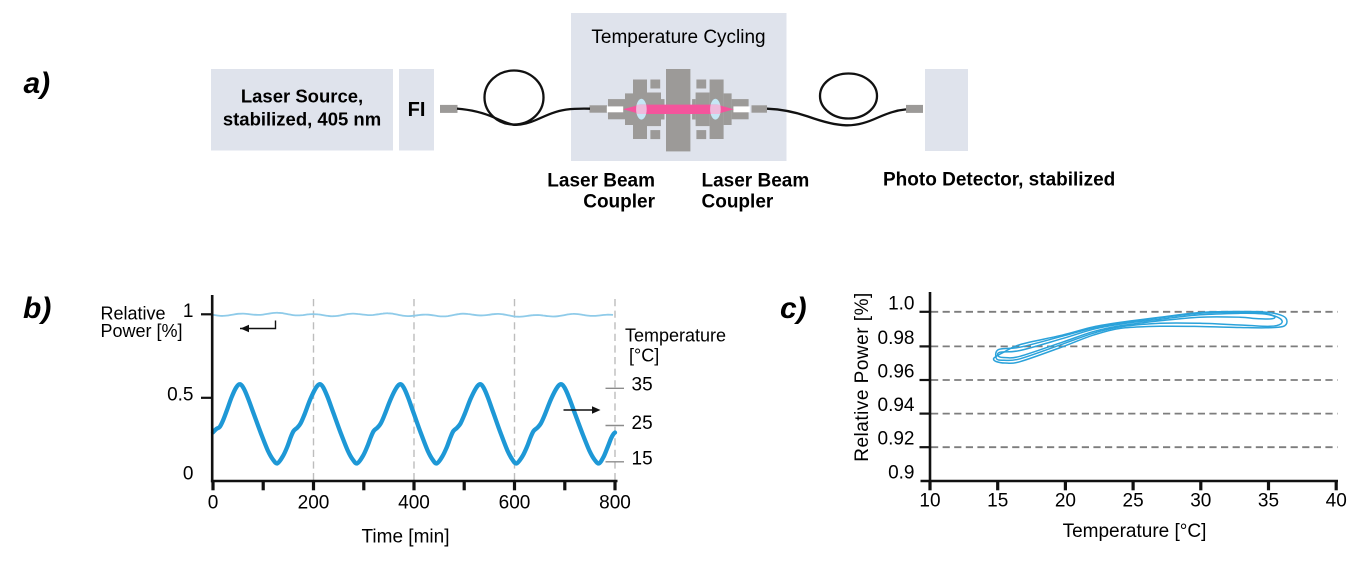 This screenshot has height=564, width=1363. I want to click on svg-text: 0.92, so click(896, 439).